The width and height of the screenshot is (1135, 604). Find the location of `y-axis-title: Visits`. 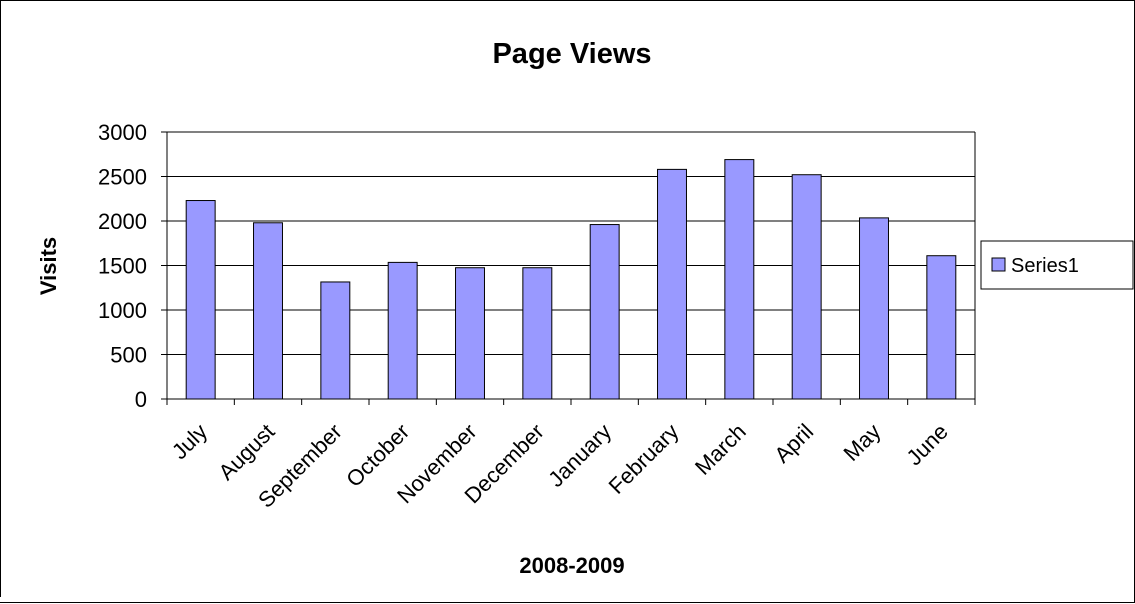

y-axis-title: Visits is located at coordinates (48, 266).